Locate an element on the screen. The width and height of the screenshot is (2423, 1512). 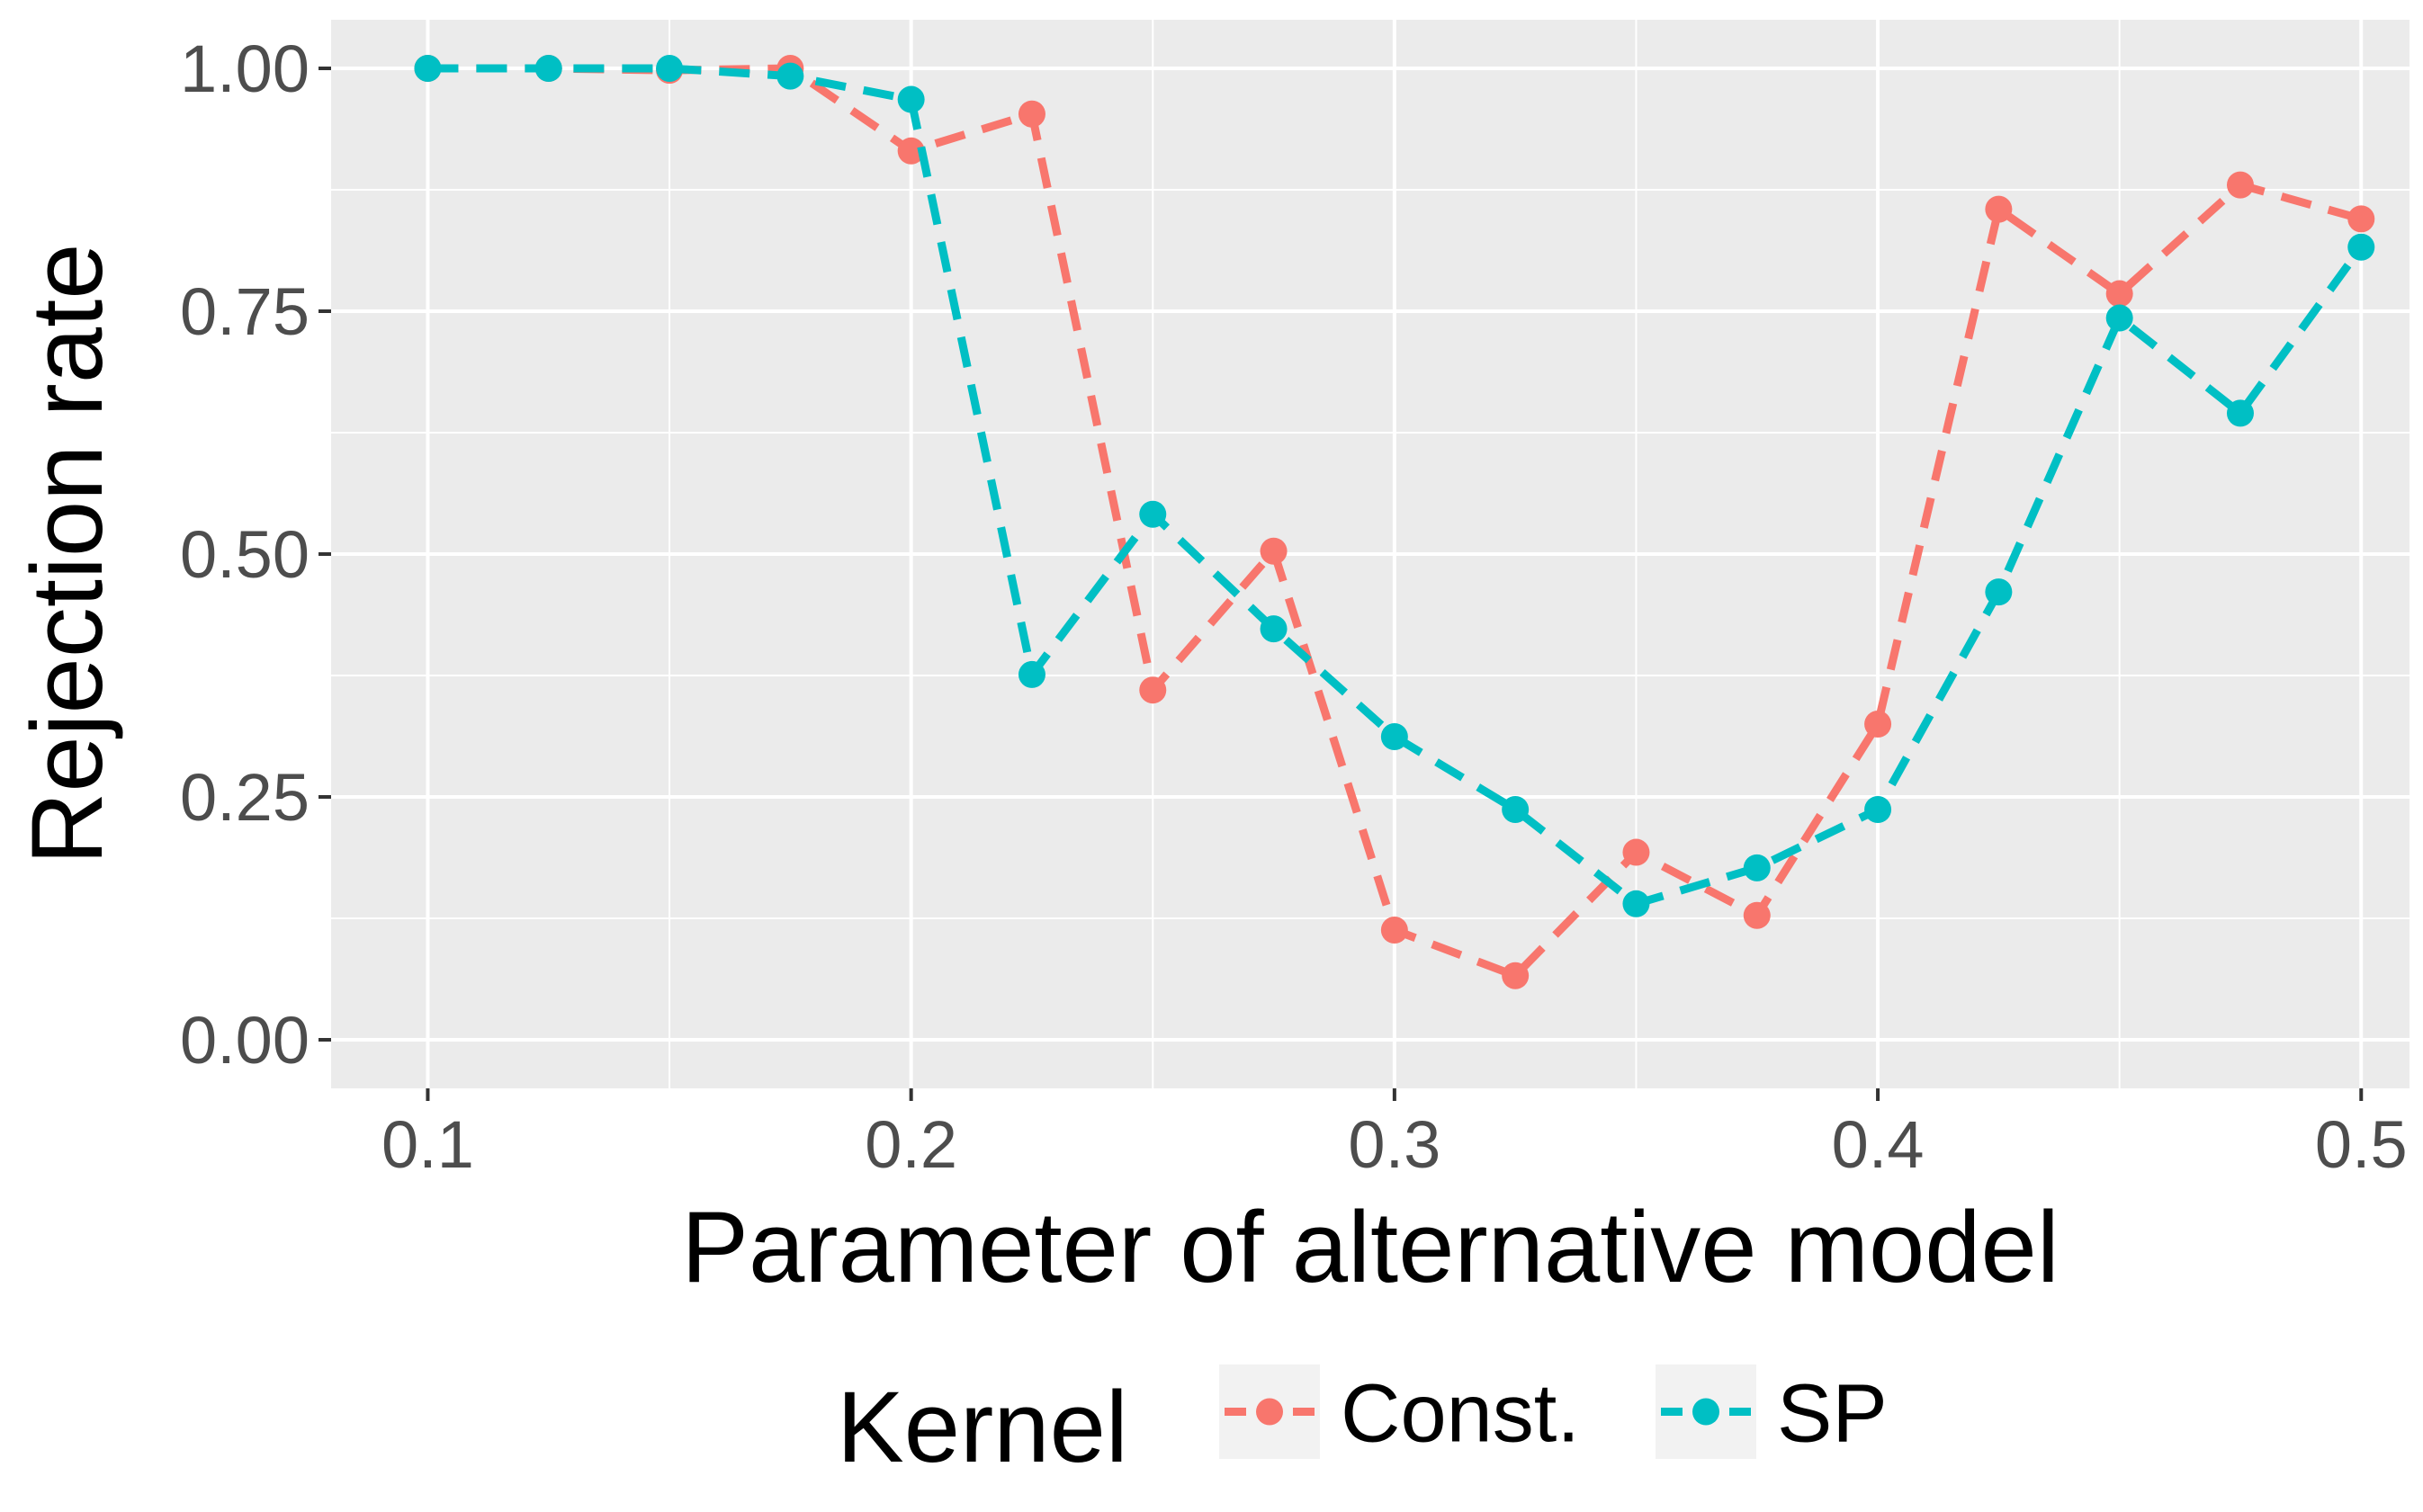
legend: Kernel Const. SP is located at coordinates (1362, 1423).